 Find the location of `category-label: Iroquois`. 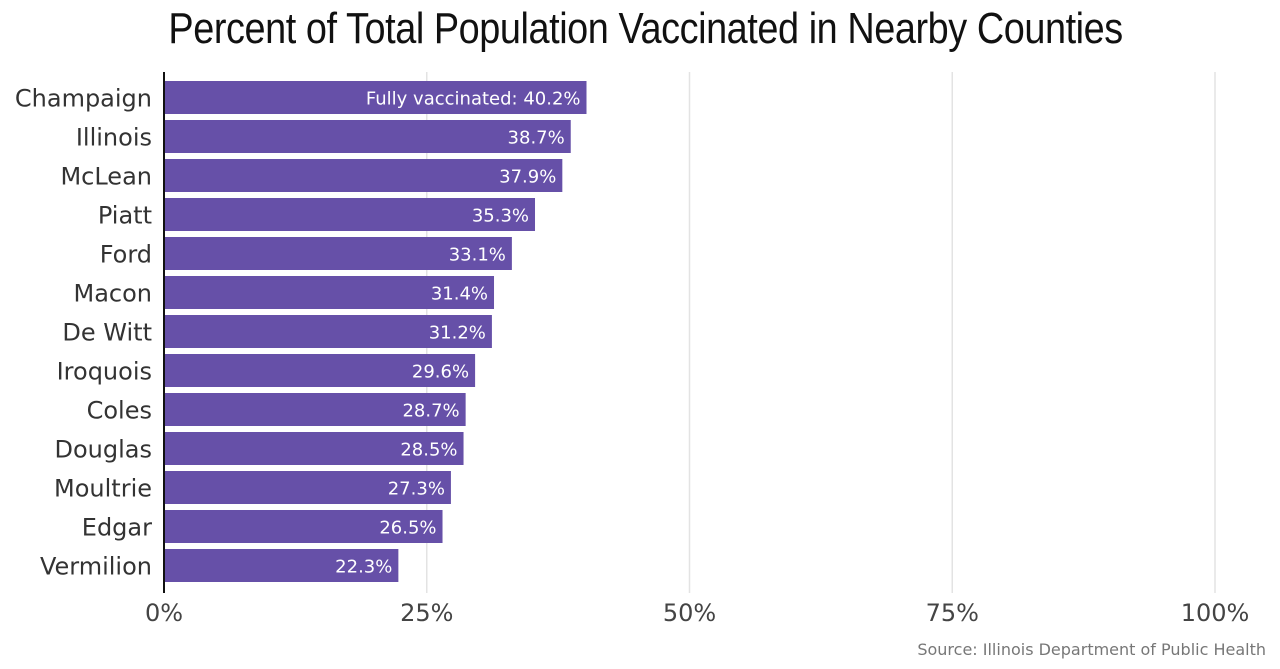

category-label: Iroquois is located at coordinates (104, 372).